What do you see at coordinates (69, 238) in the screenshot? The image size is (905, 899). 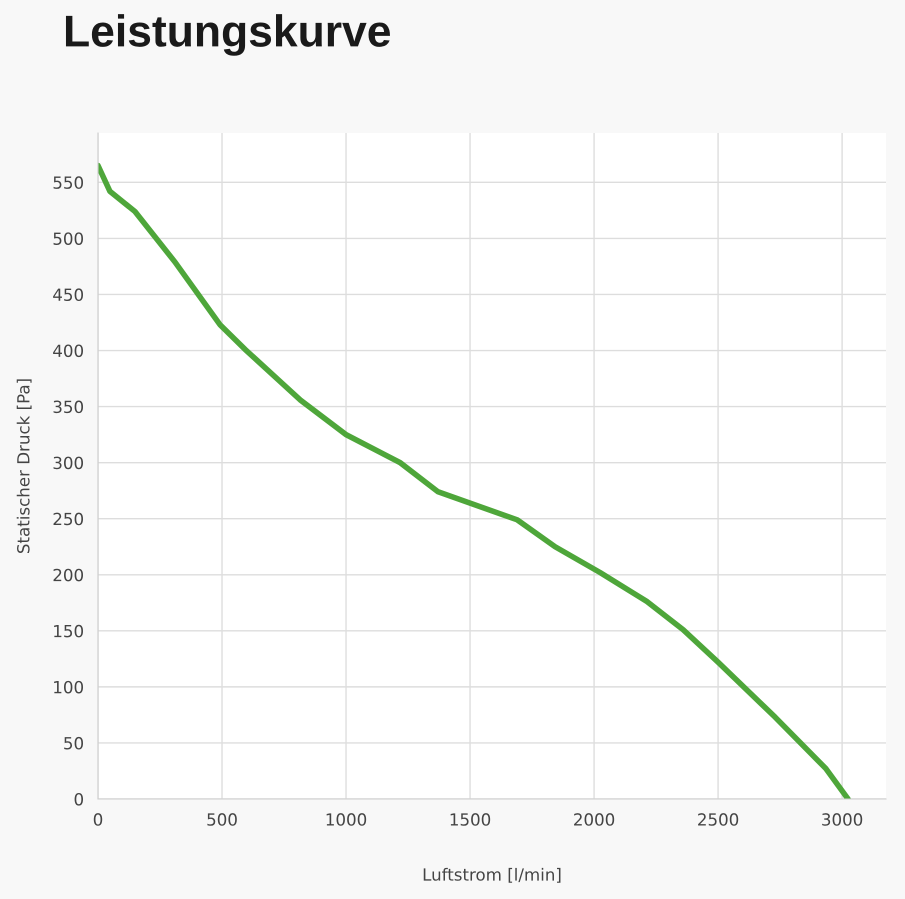 I see `y-tick-label: 500` at bounding box center [69, 238].